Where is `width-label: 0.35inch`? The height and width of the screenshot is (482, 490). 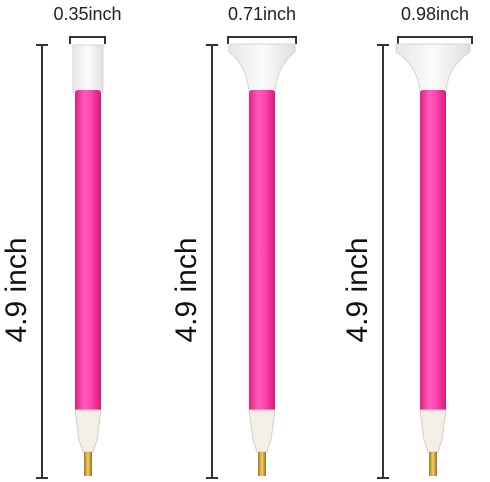
width-label: 0.35inch is located at coordinates (87, 14).